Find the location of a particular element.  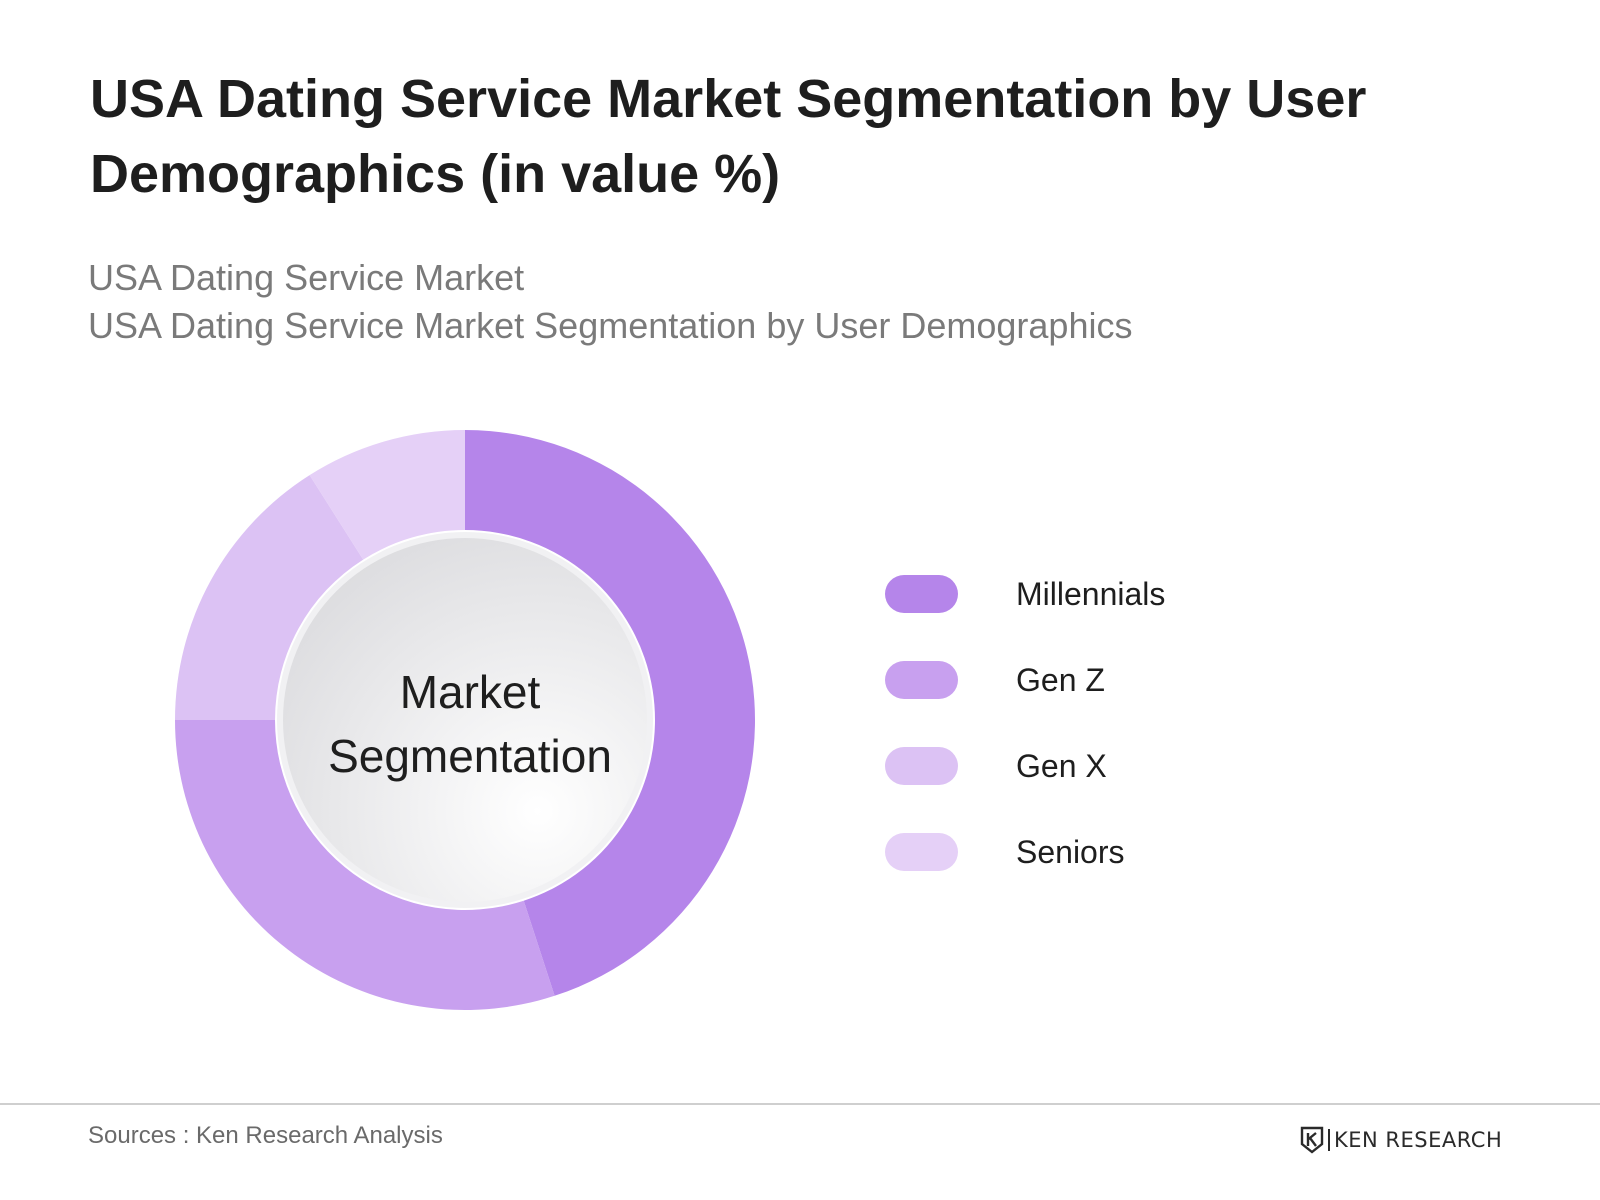

donut-slice-seniors is located at coordinates (387, 495).